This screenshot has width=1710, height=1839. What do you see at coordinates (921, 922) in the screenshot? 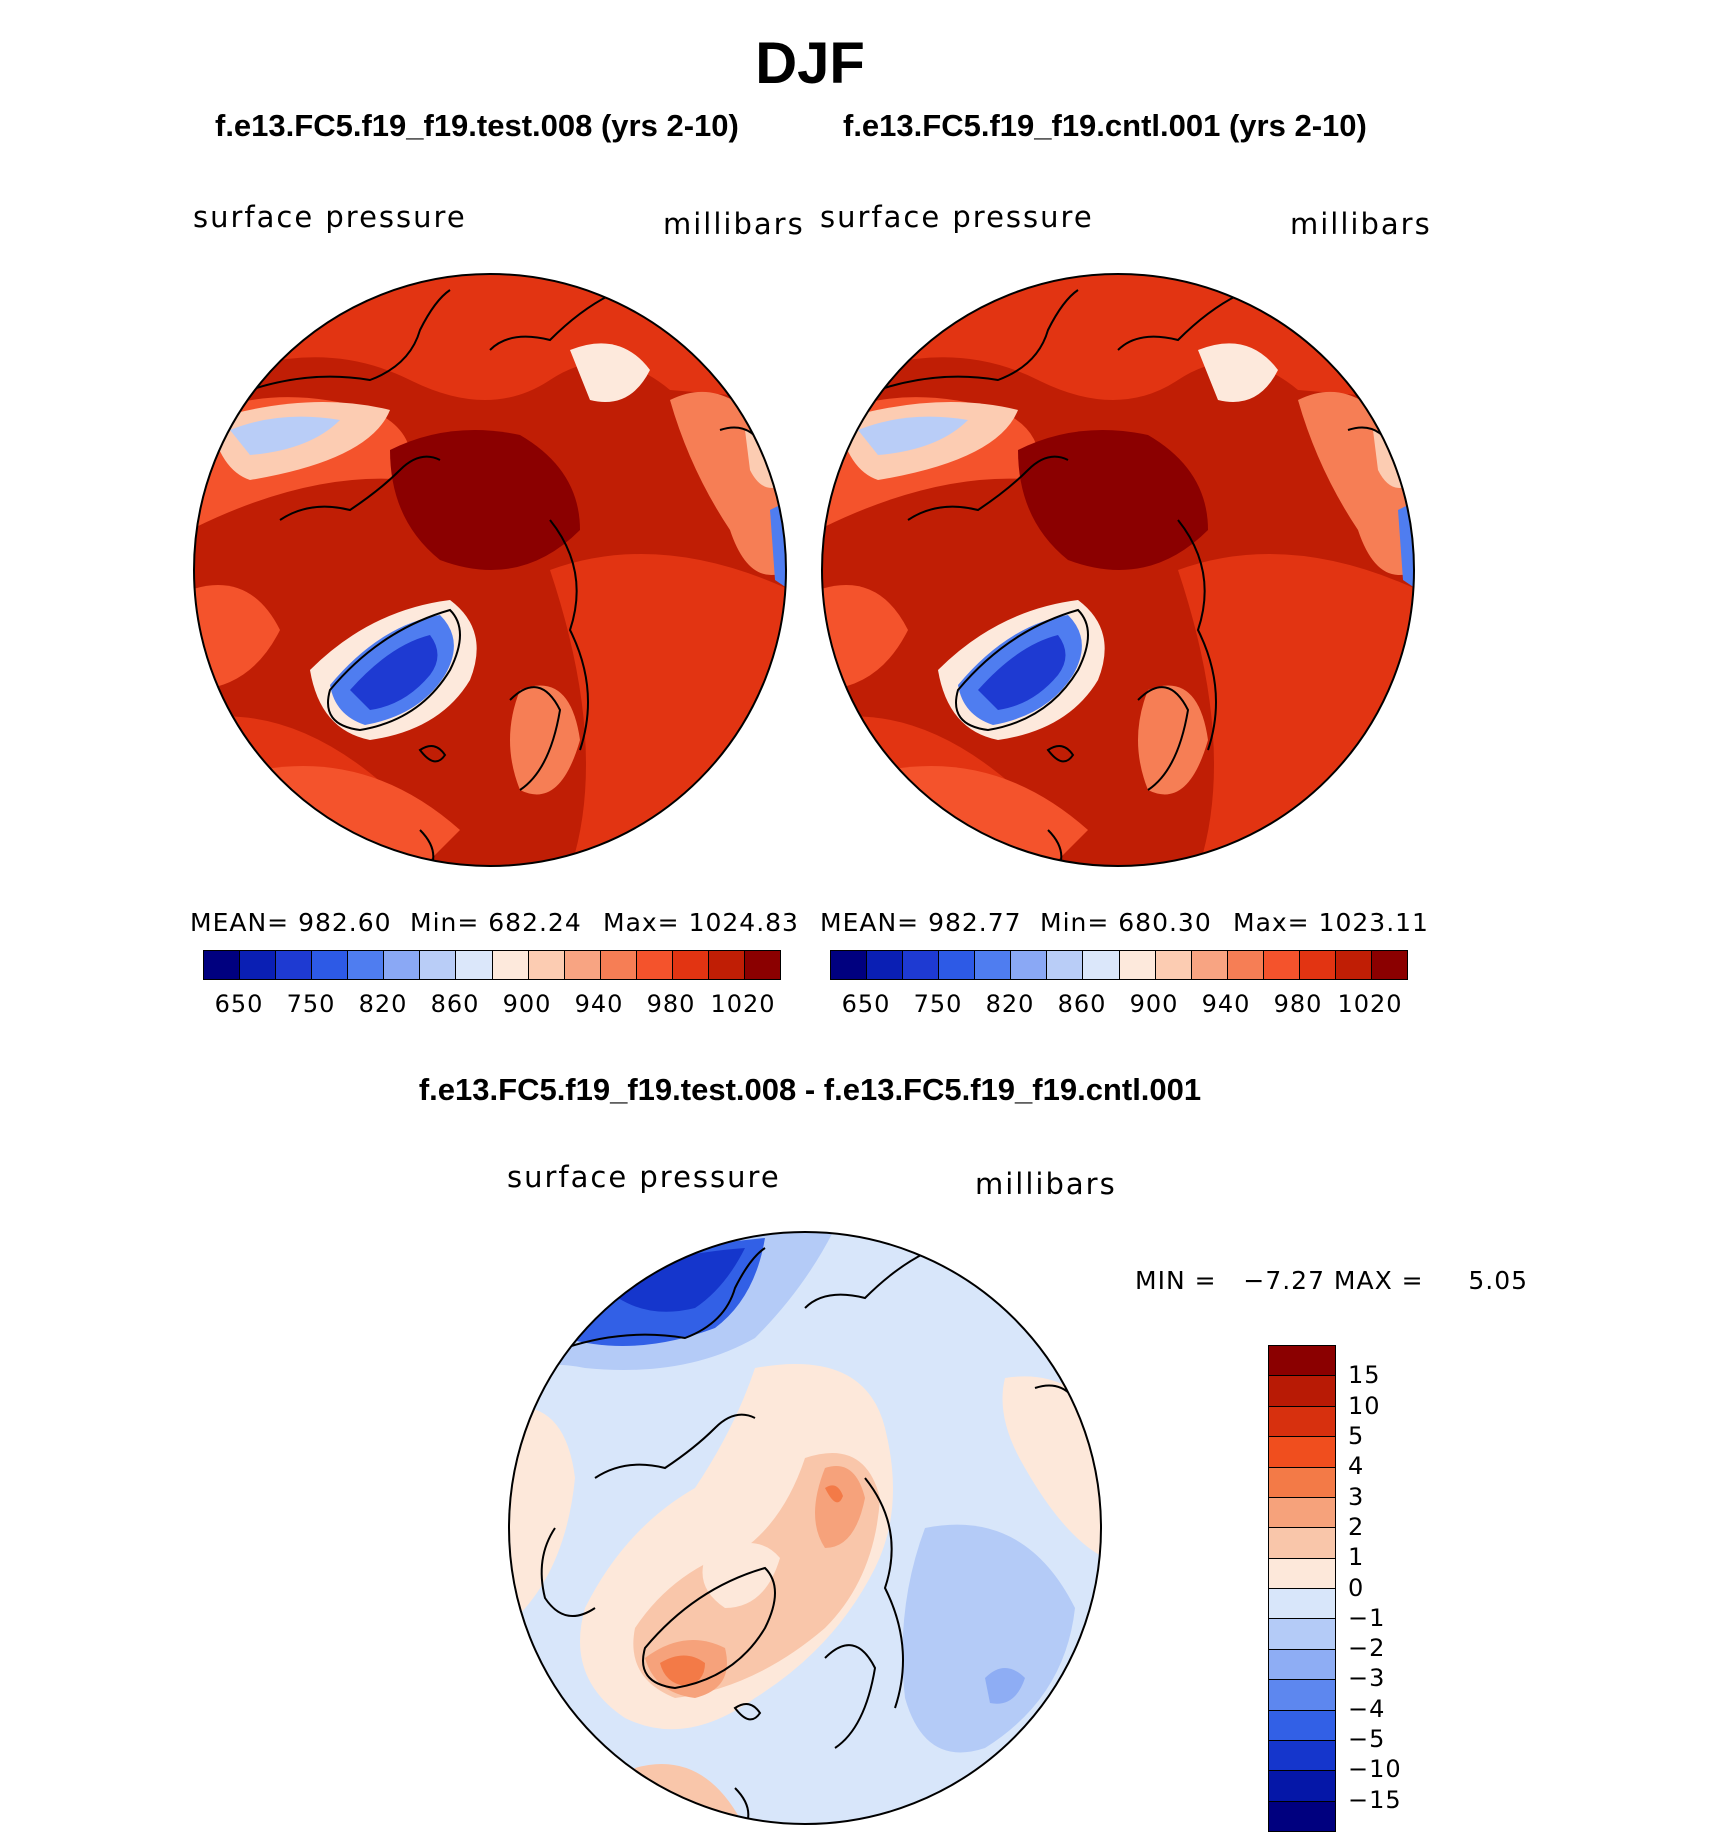
I see `right-mean-stat: MEAN= 982.77` at bounding box center [921, 922].